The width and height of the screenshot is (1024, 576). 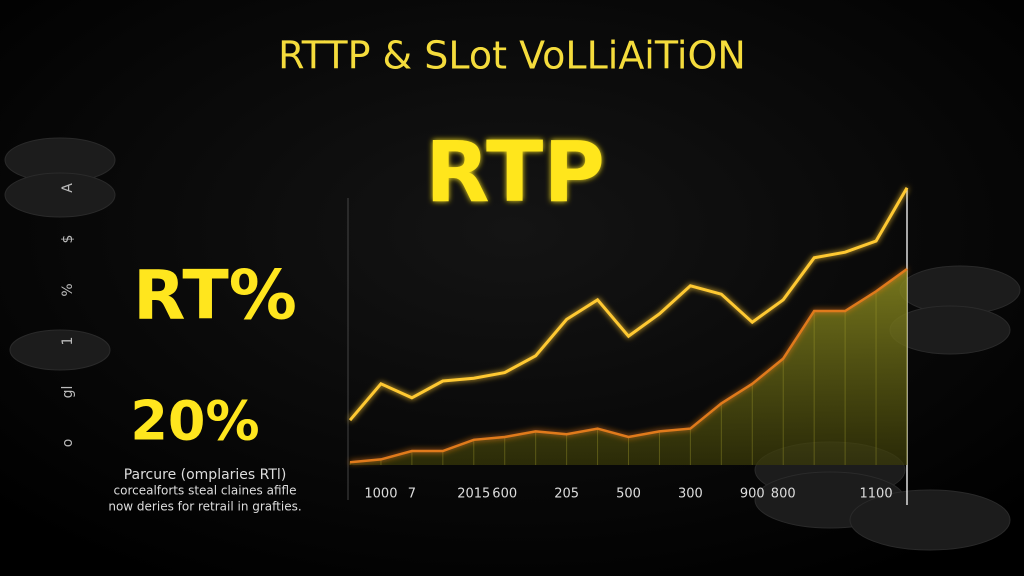 I want to click on annotation: 20%, so click(x=194, y=421).